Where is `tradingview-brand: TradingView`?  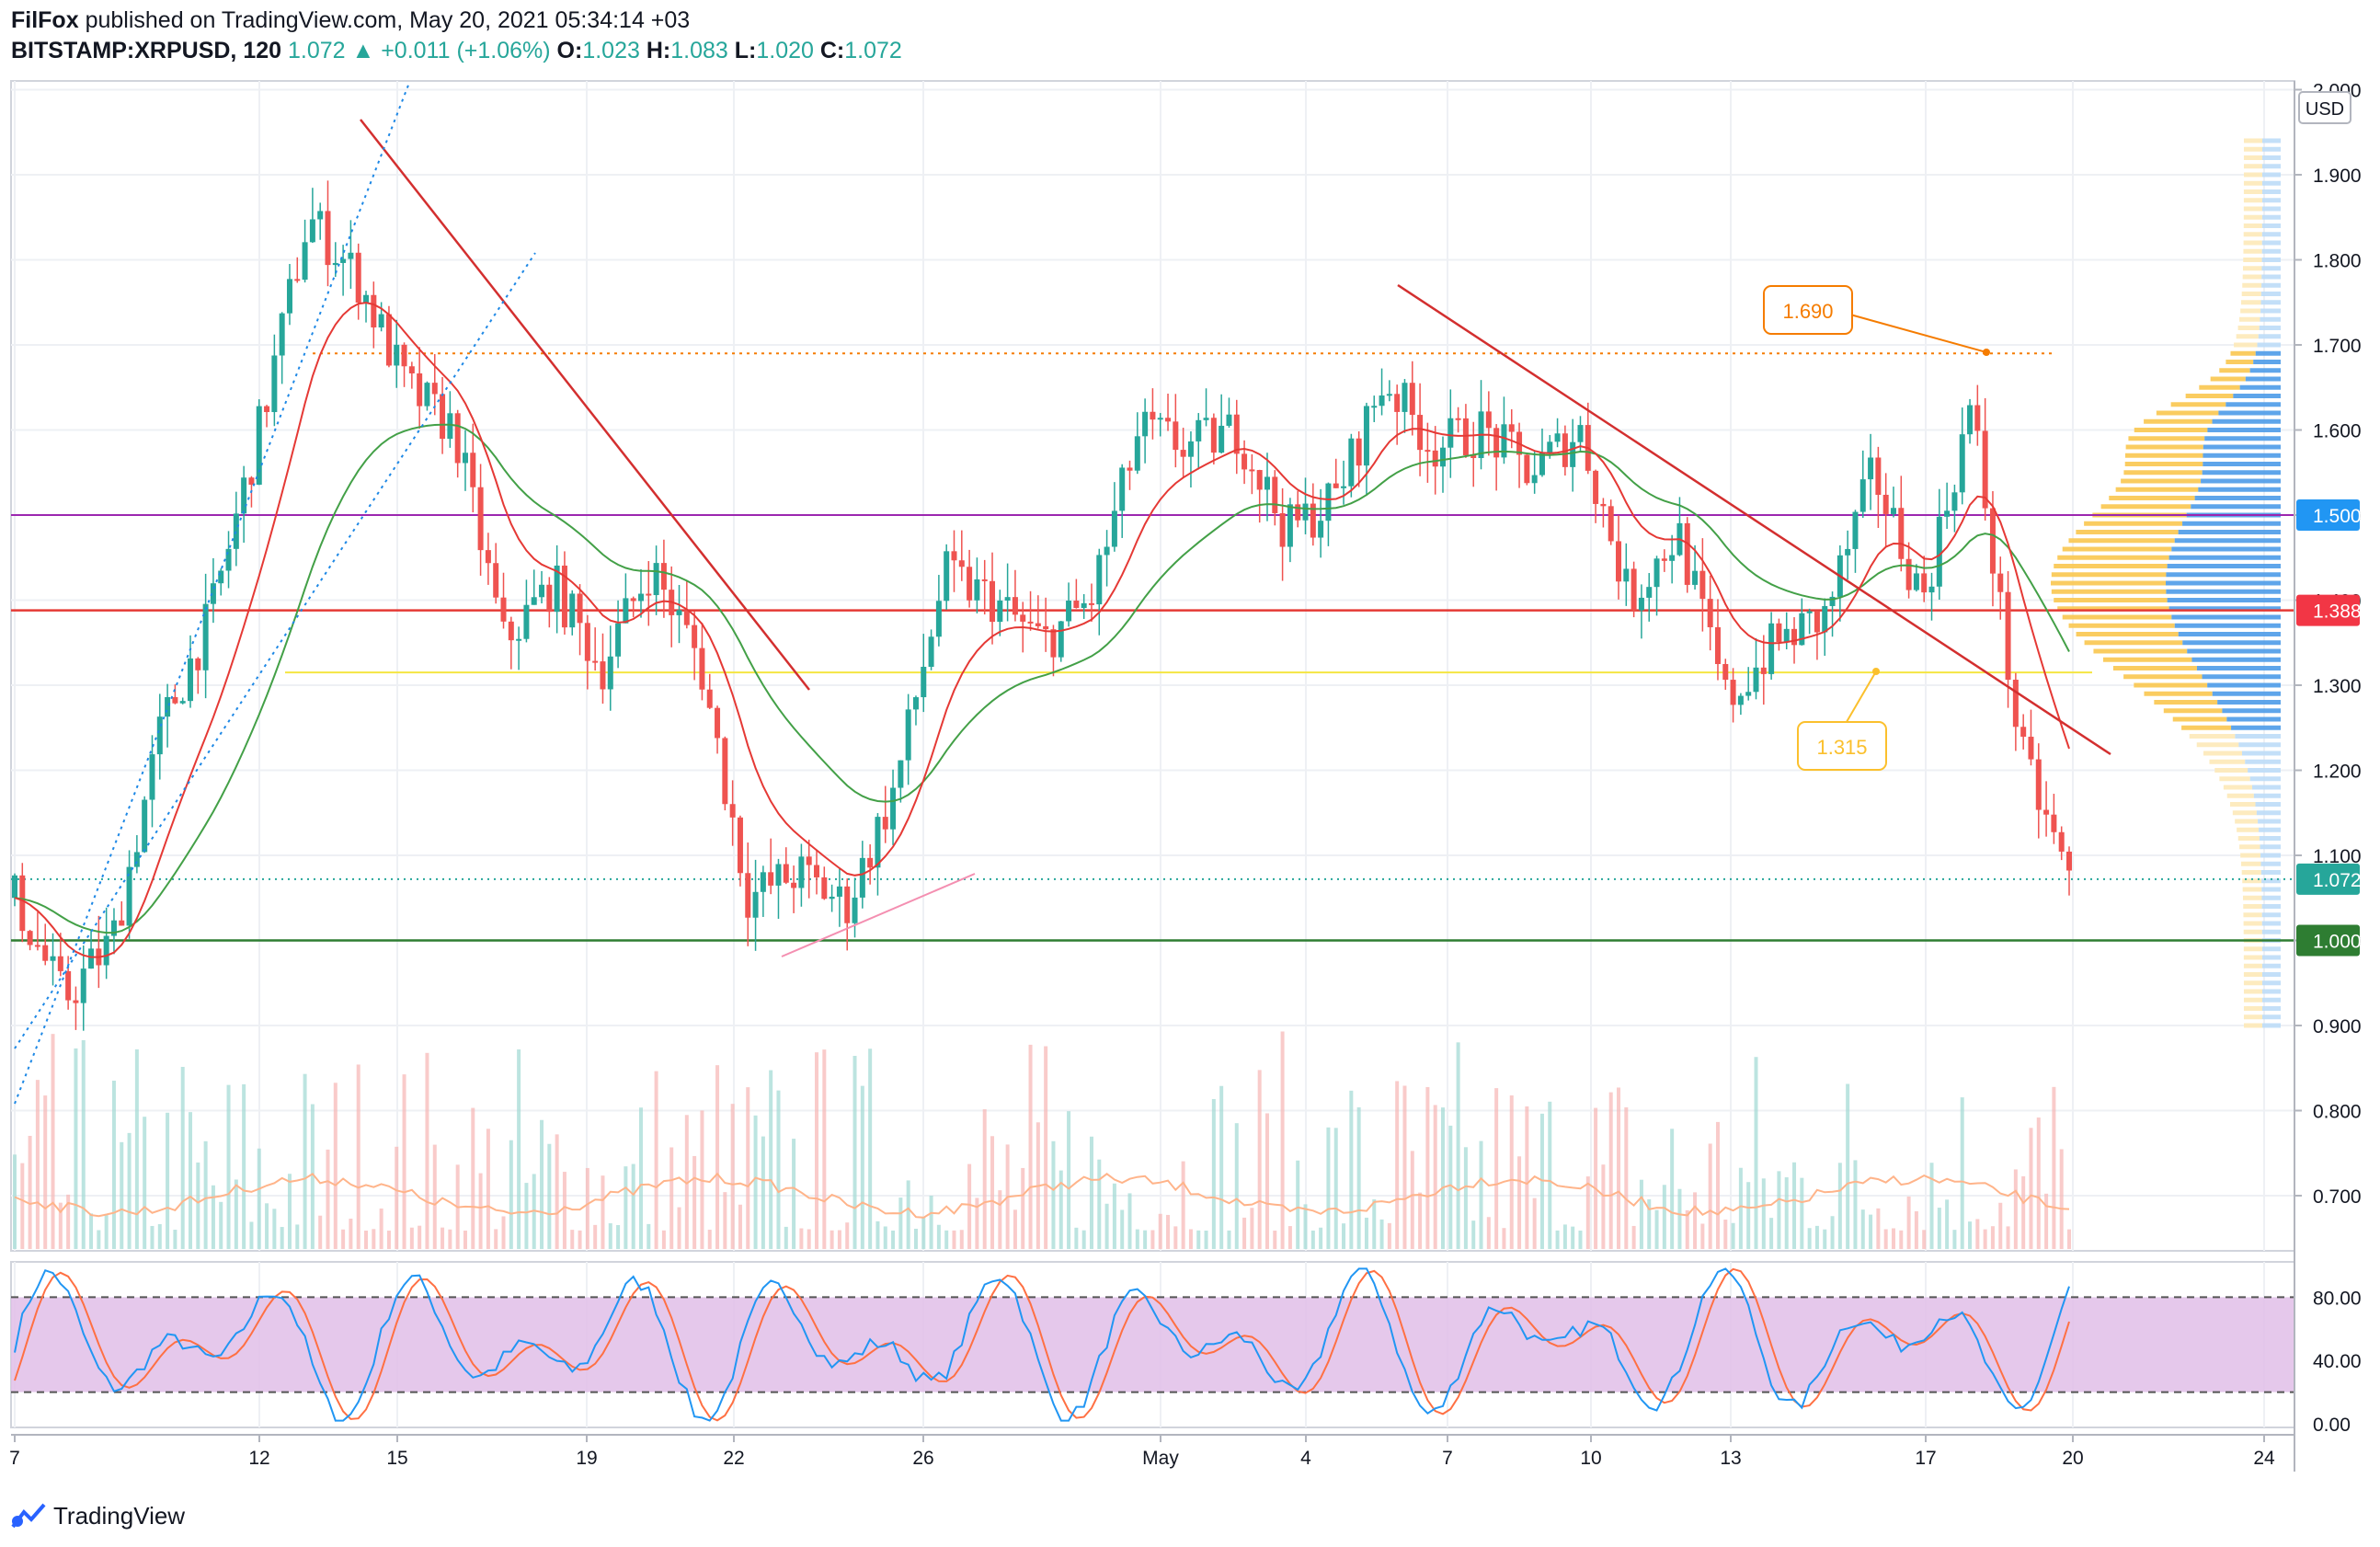
tradingview-brand: TradingView is located at coordinates (119, 1515).